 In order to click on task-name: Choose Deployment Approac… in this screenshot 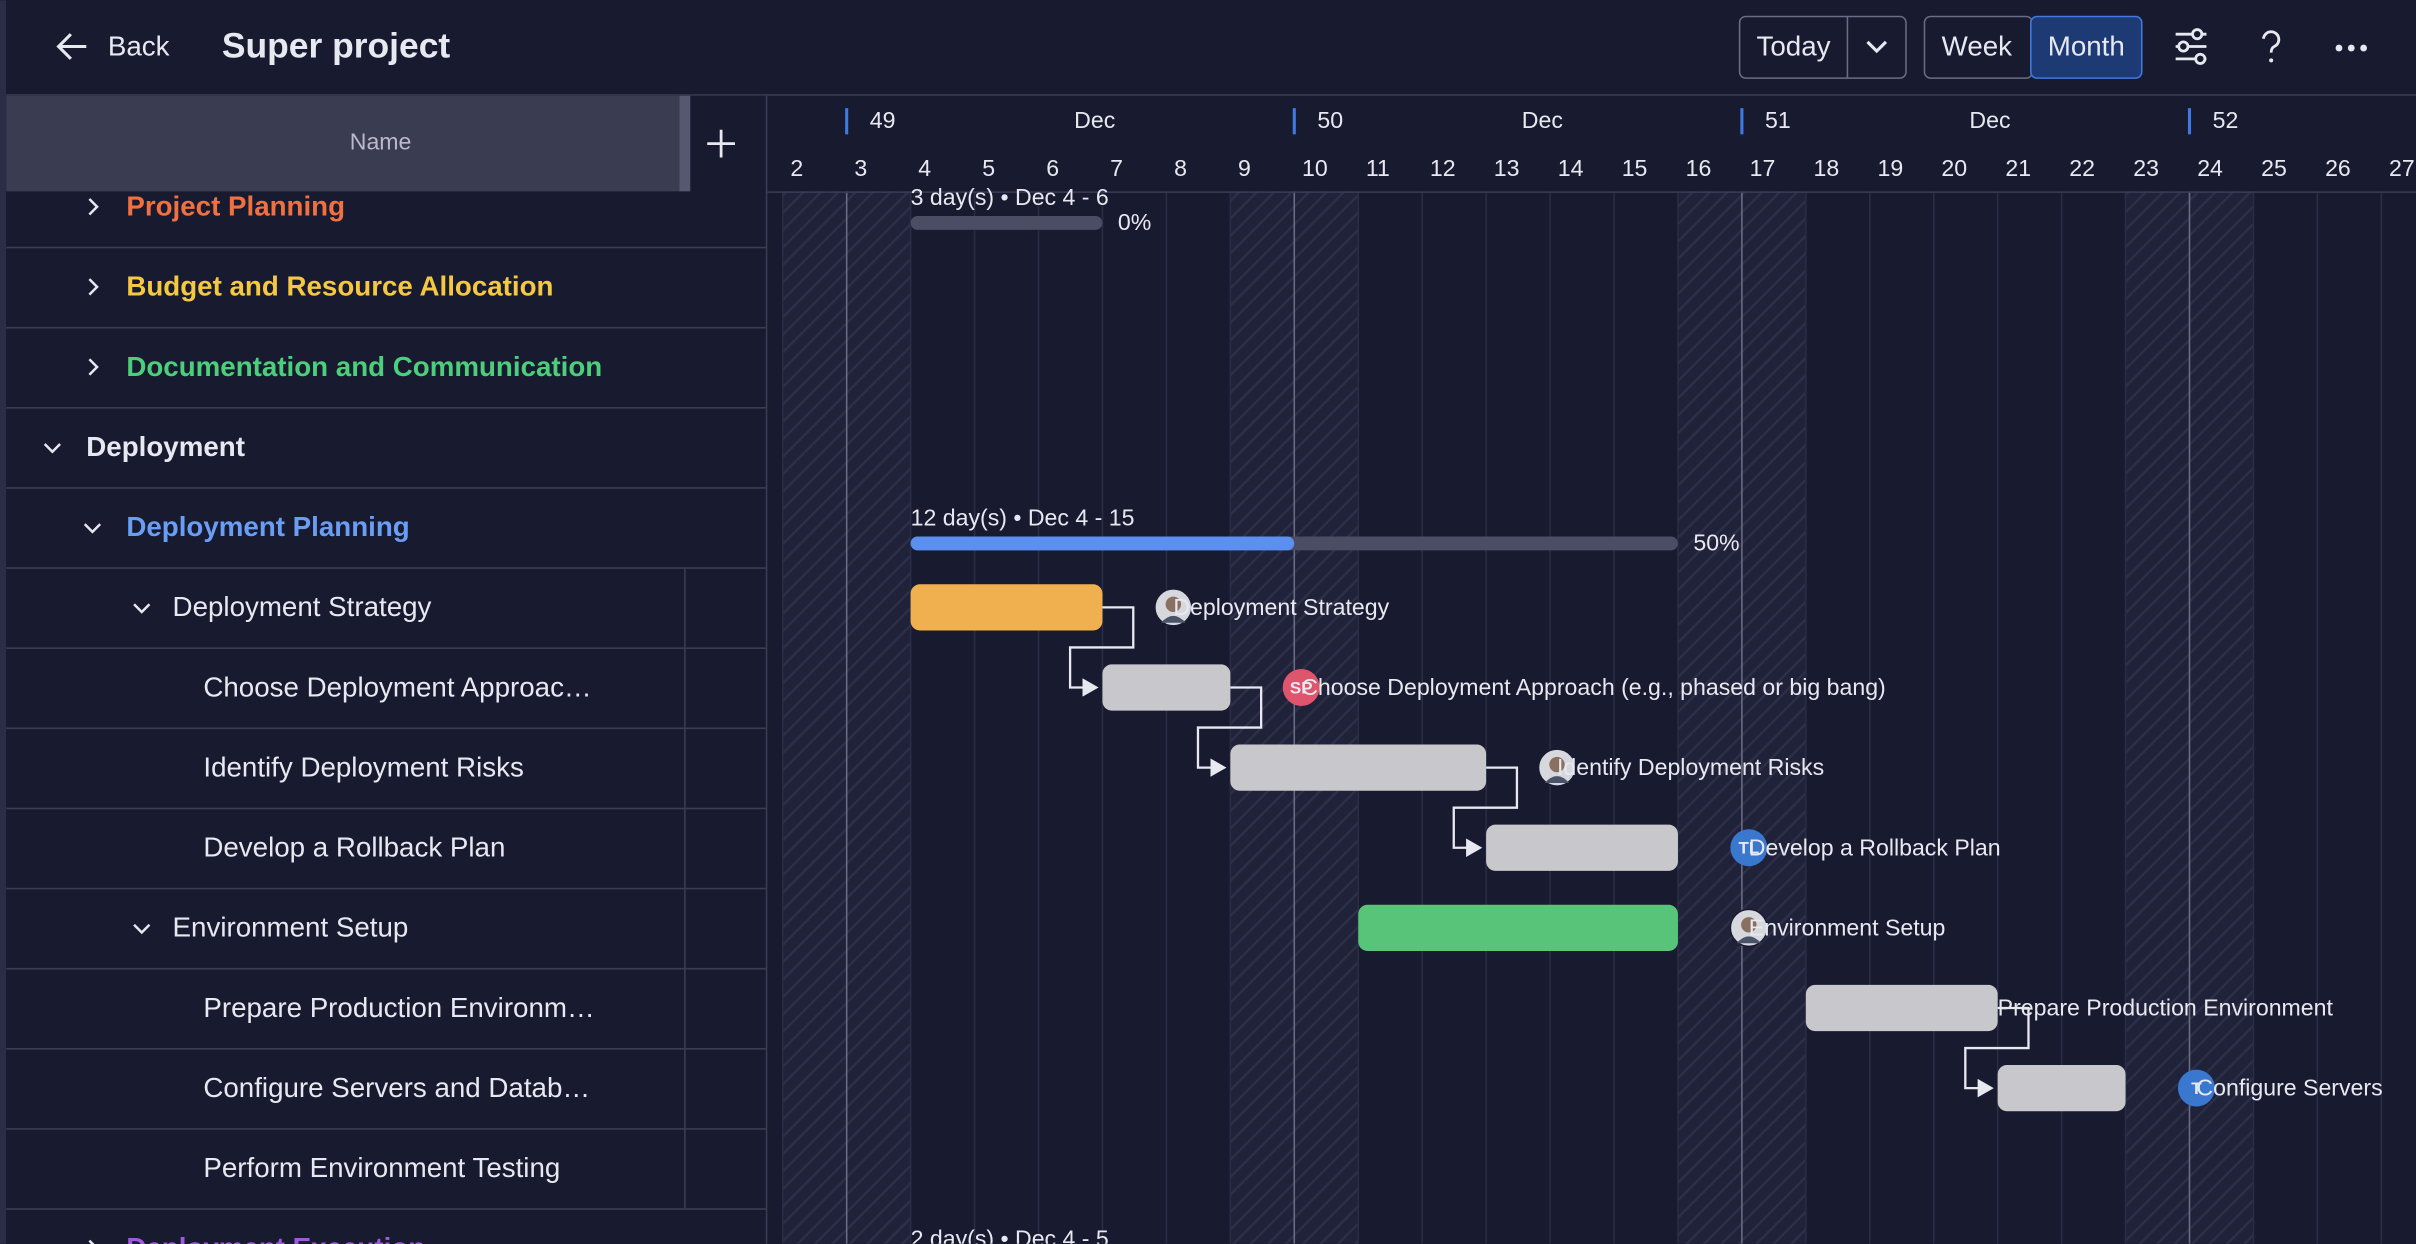, I will do `click(397, 686)`.